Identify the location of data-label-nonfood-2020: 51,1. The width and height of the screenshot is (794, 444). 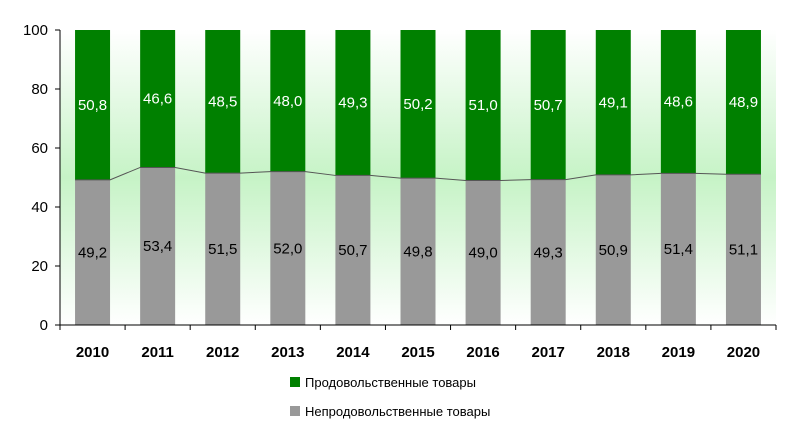
(743, 250).